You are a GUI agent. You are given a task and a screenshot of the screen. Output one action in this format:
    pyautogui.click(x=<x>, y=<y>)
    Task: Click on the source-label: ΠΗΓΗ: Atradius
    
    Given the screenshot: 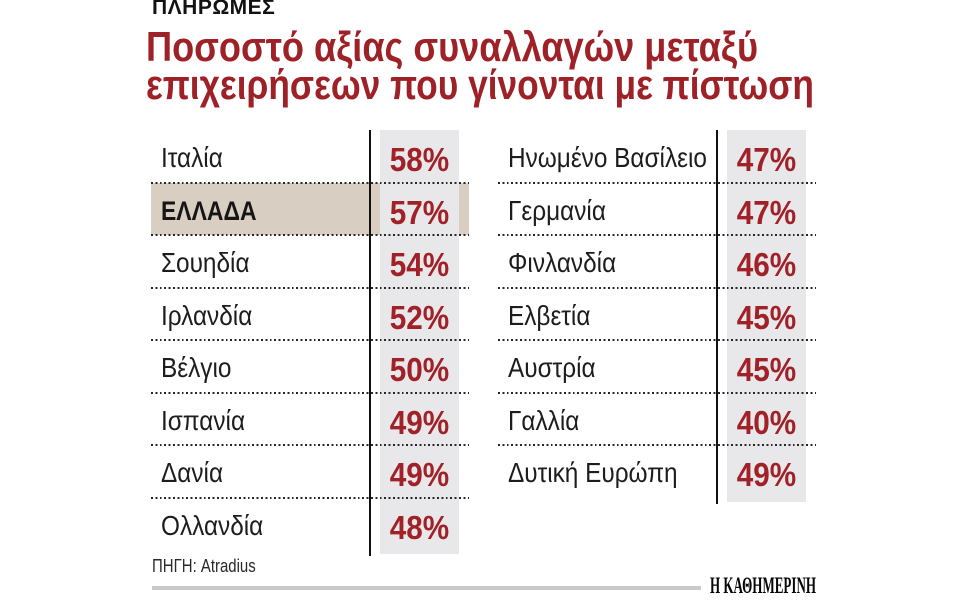 What is the action you would take?
    pyautogui.click(x=204, y=566)
    